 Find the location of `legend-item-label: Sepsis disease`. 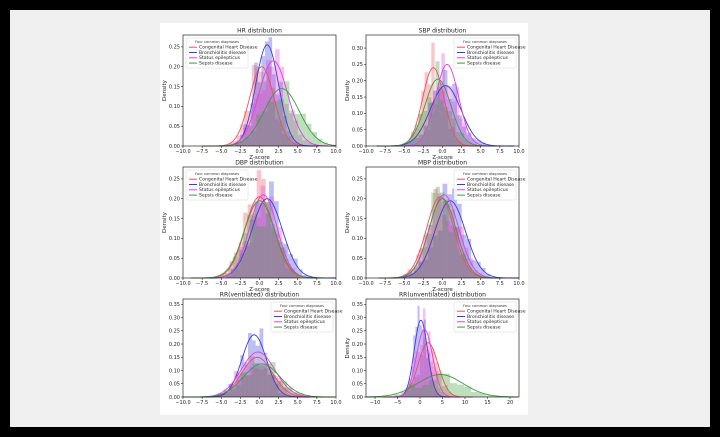

legend-item-label: Sepsis disease is located at coordinates (216, 63).